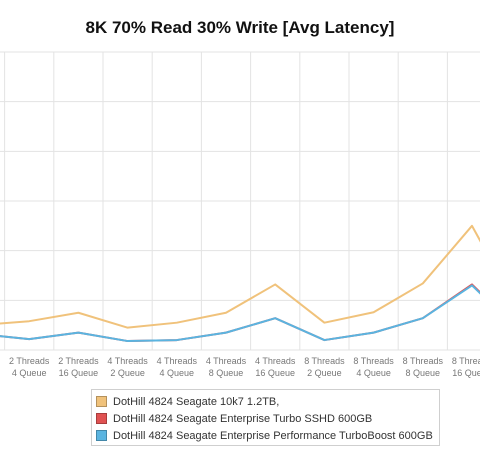 This screenshot has width=480, height=476. Describe the element at coordinates (240, 27) in the screenshot. I see `chart-title: 8K 70% Read 30% Write [Avg Latency]` at that location.